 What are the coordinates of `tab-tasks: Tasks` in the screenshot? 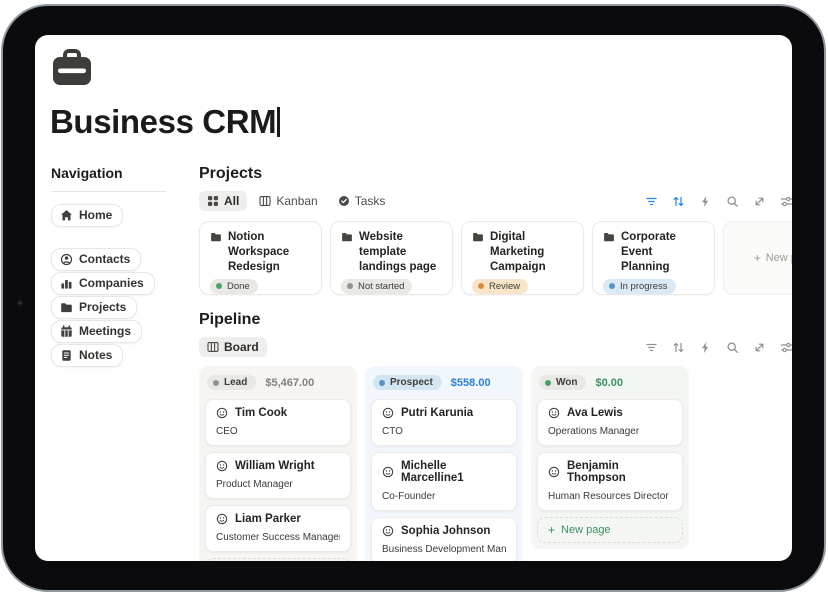 It's located at (362, 201).